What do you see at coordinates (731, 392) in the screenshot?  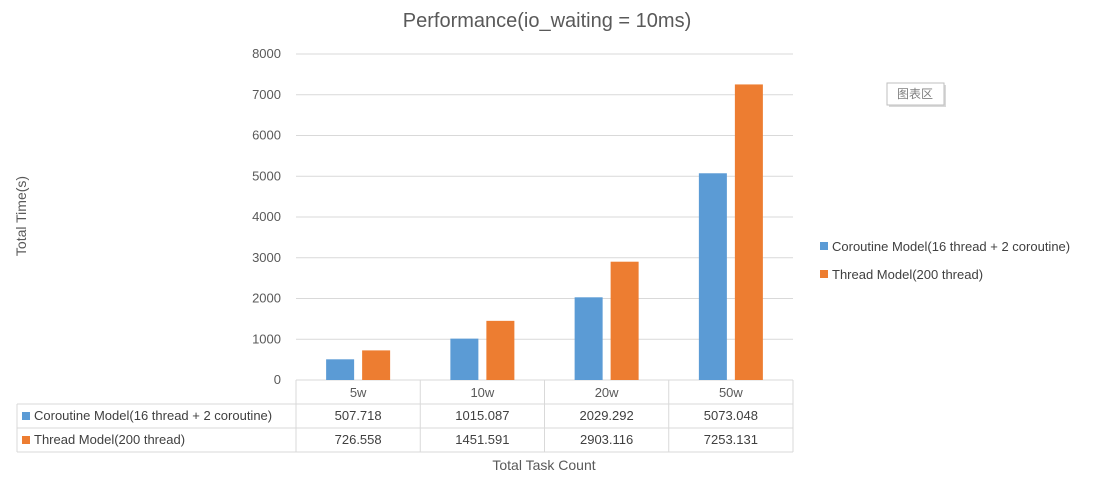 I see `x-tick-label: 50w` at bounding box center [731, 392].